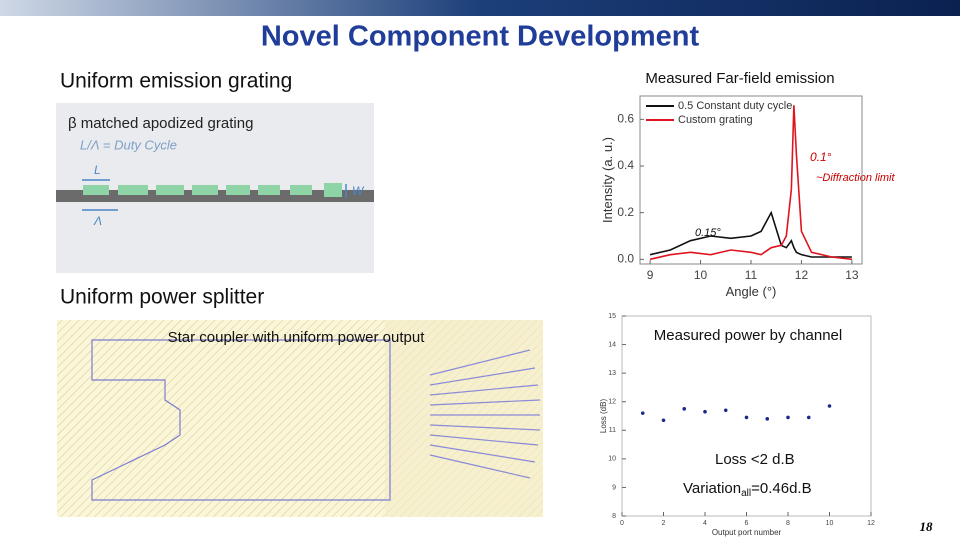 This screenshot has height=545, width=960. I want to click on slide-title: Novel Component Development, so click(480, 37).